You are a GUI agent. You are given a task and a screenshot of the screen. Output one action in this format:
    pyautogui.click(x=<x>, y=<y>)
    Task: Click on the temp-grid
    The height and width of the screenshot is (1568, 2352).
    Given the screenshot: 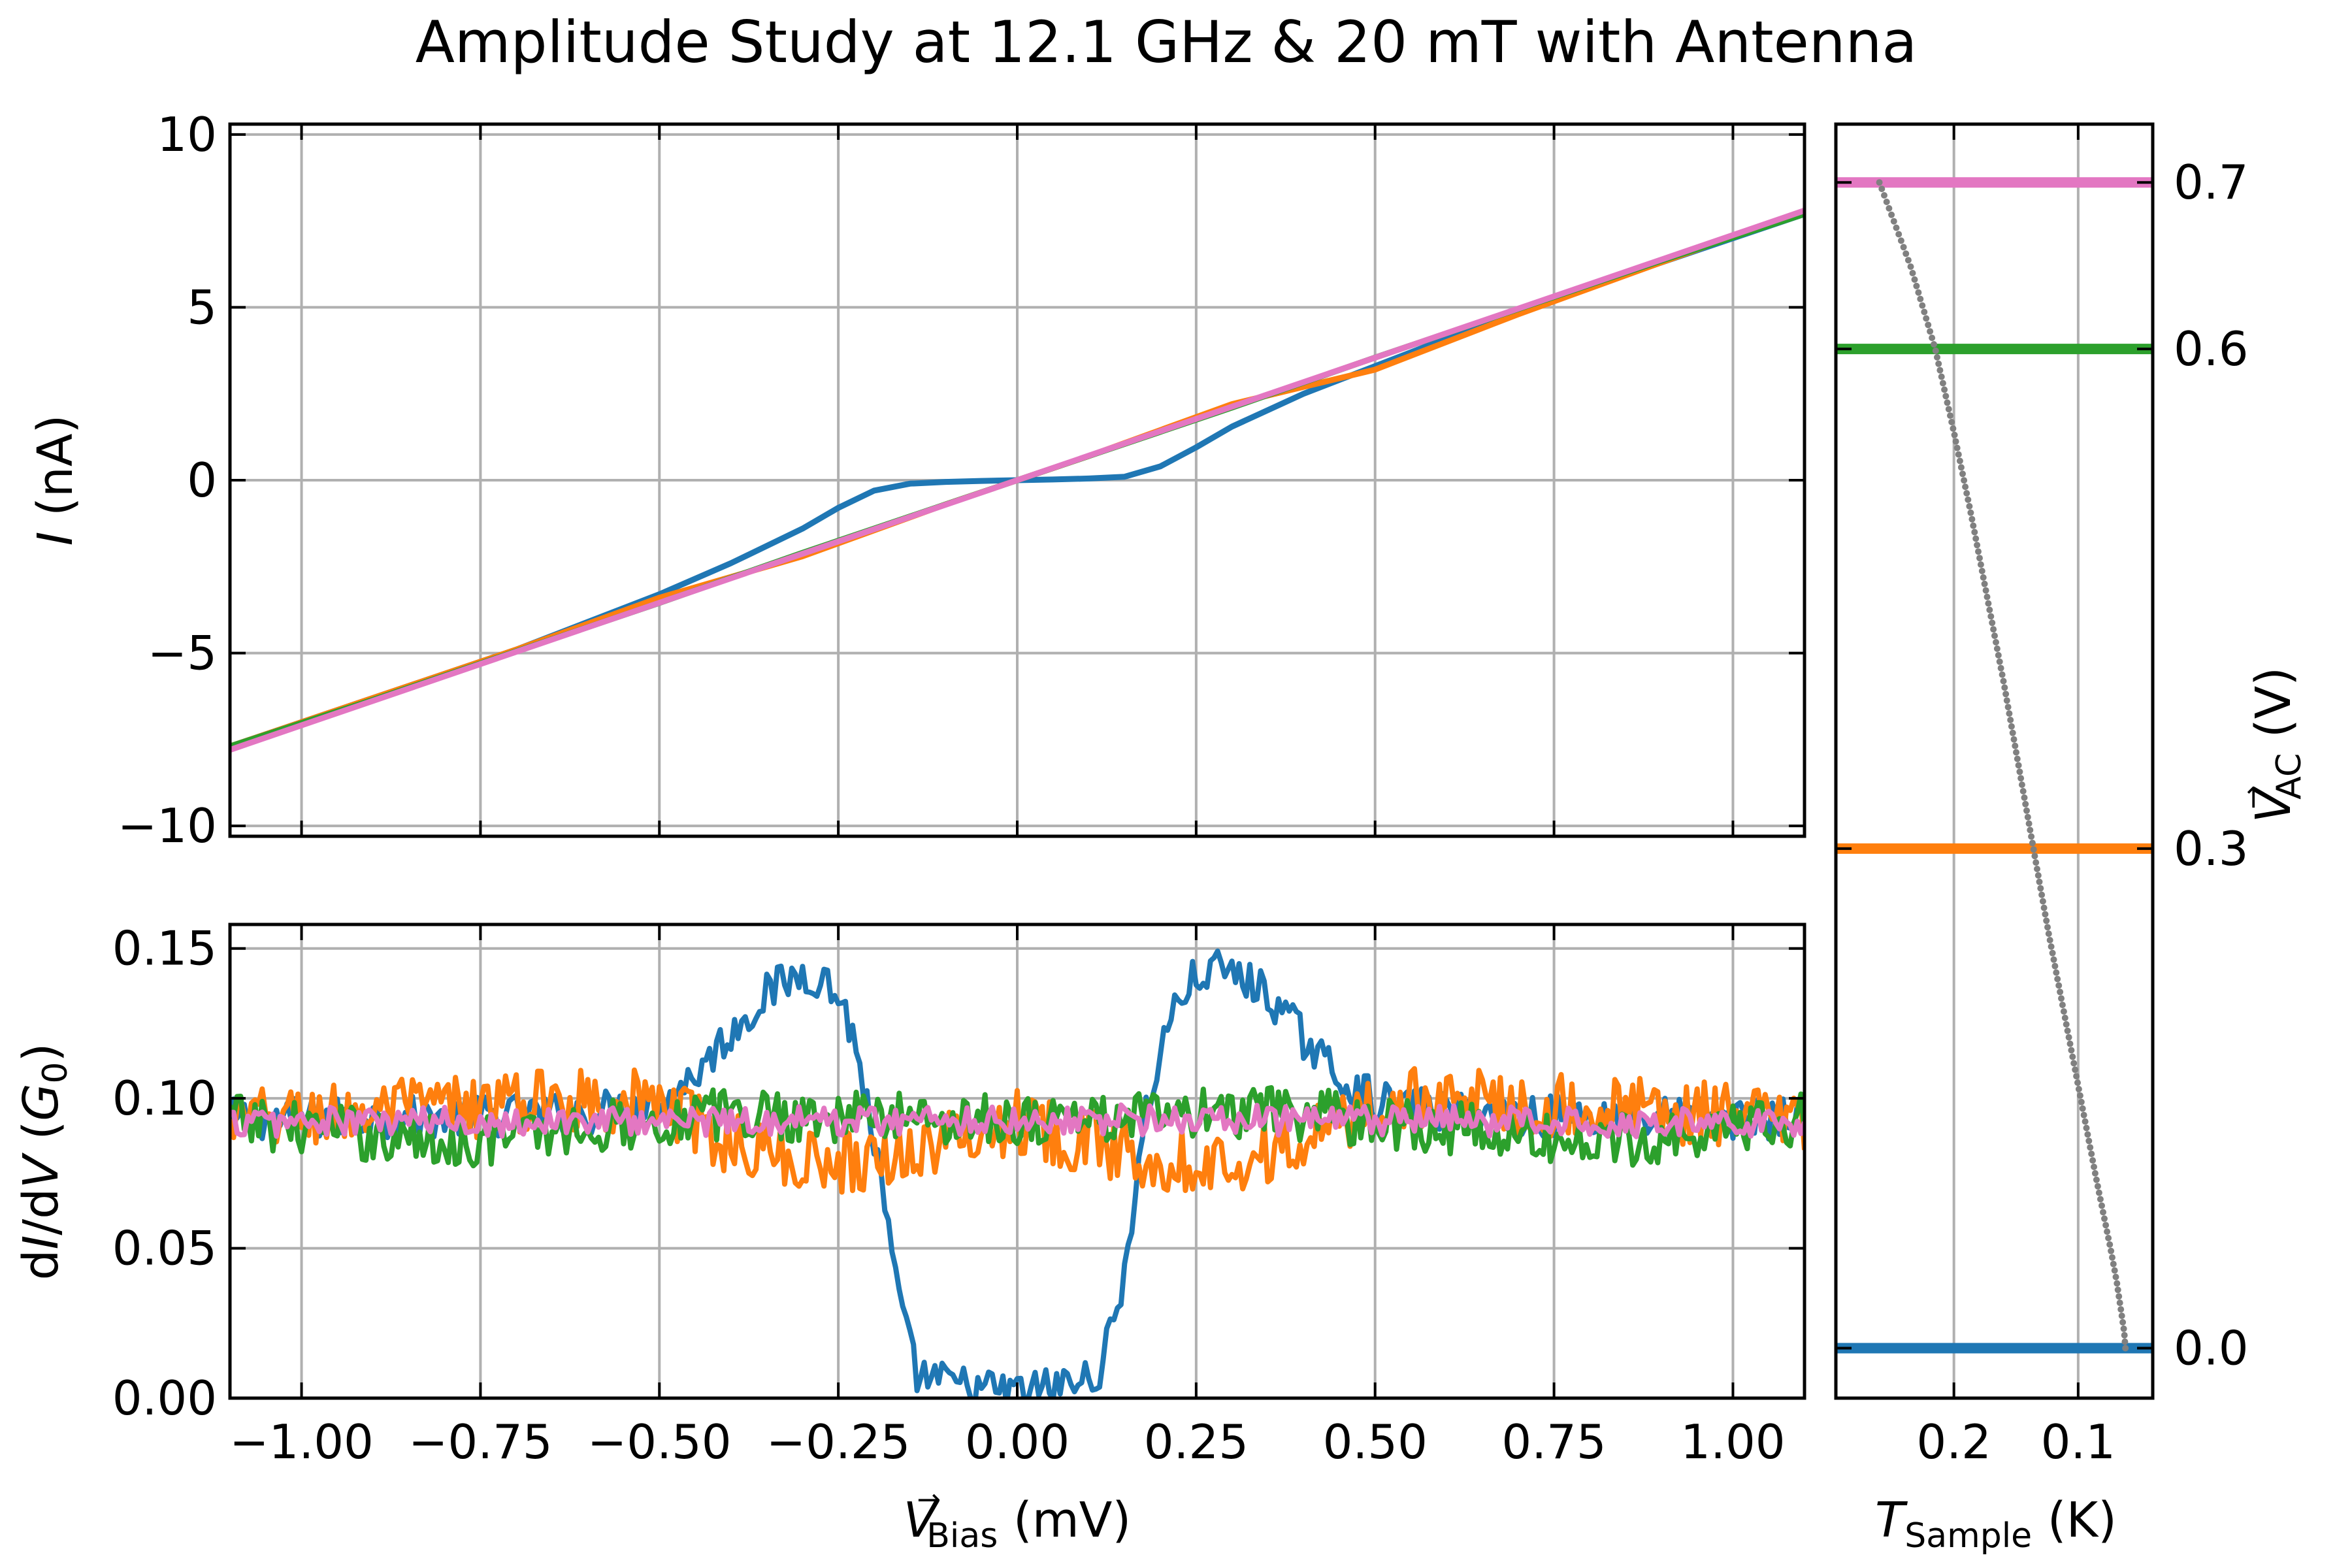 What is the action you would take?
    pyautogui.click(x=2016, y=761)
    